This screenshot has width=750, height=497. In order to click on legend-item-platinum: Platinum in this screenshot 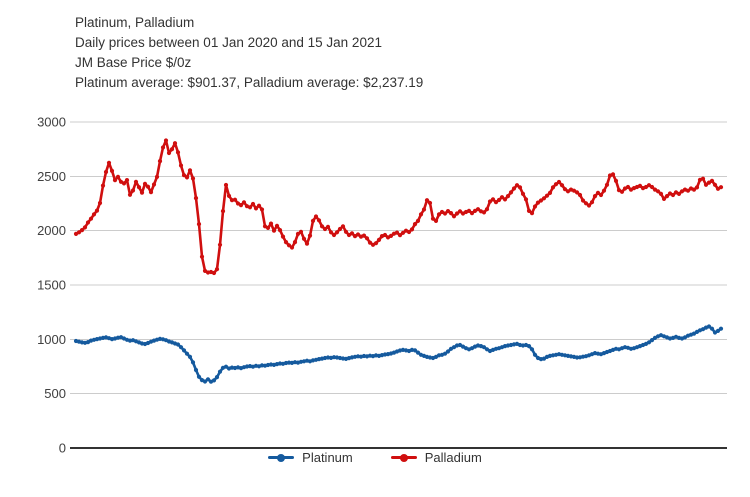, I will do `click(310, 457)`.